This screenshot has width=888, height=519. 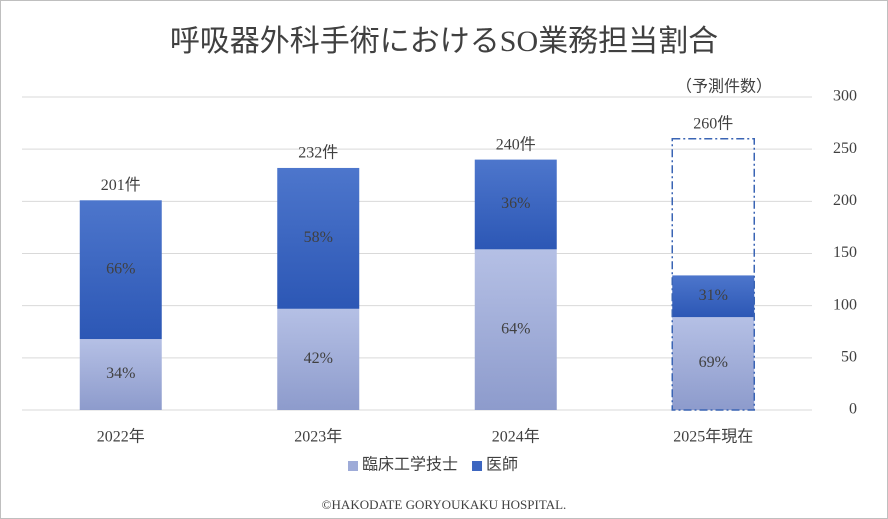 What do you see at coordinates (318, 437) in the screenshot?
I see `x-tick-label: 2023年` at bounding box center [318, 437].